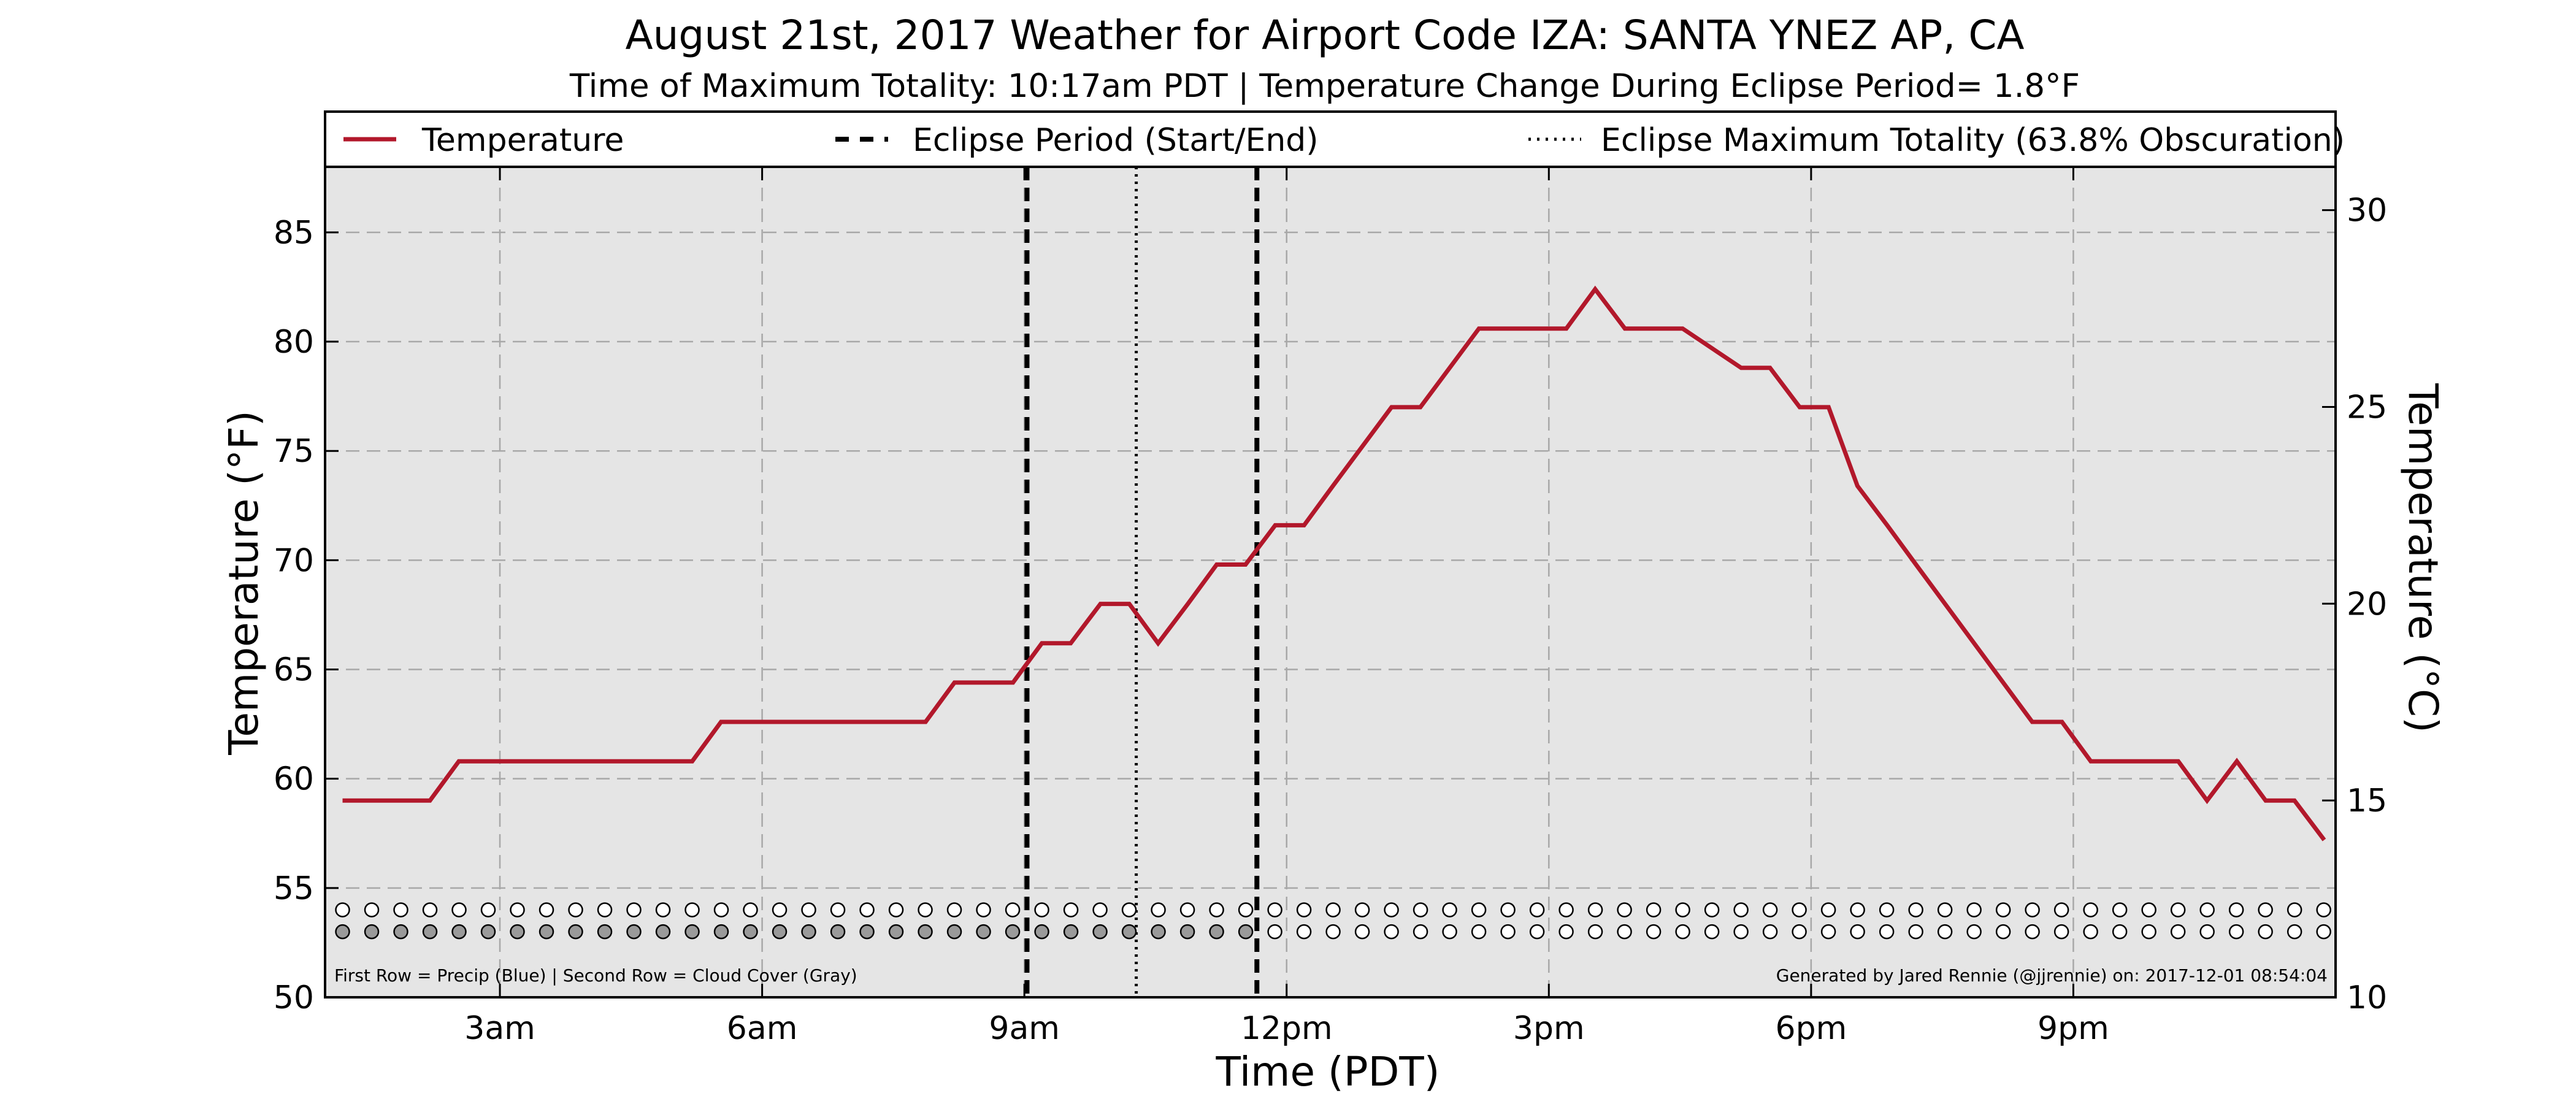 The width and height of the screenshot is (2576, 1104). What do you see at coordinates (294, 670) in the screenshot?
I see `y-tick-label-left: 65` at bounding box center [294, 670].